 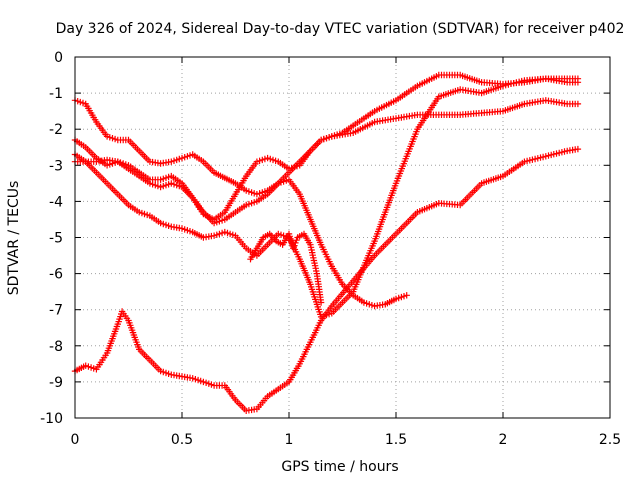 I want to click on y-tick-label: -1, so click(x=56, y=94).